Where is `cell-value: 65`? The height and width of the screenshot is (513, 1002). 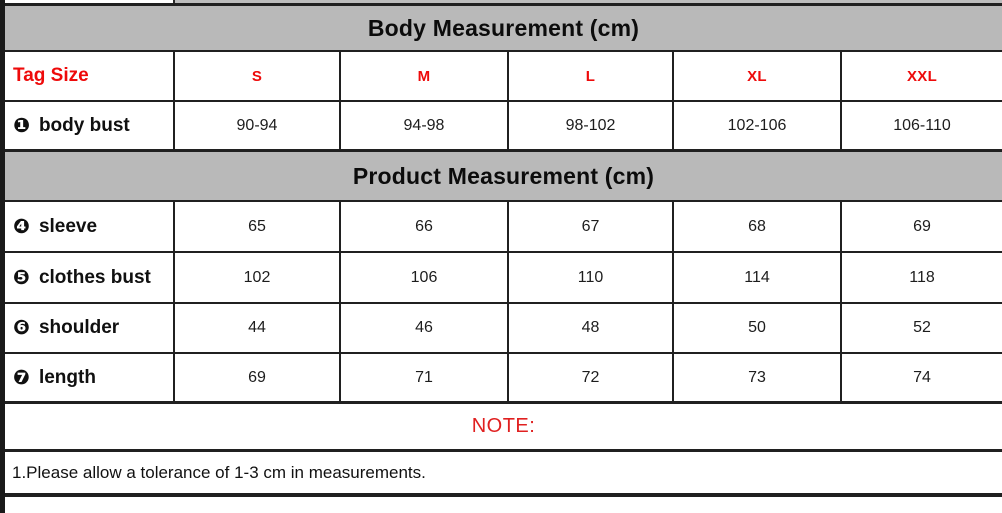
cell-value: 65 is located at coordinates (256, 226).